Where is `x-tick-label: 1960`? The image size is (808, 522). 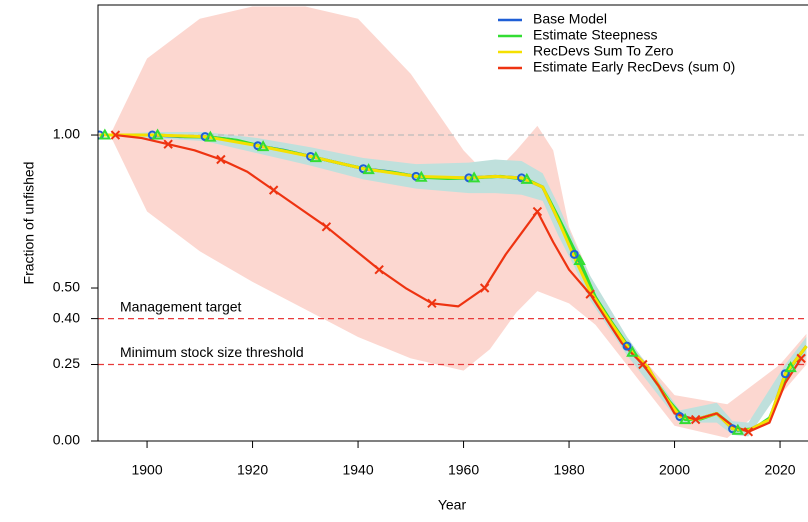
x-tick-label: 1960 is located at coordinates (463, 470).